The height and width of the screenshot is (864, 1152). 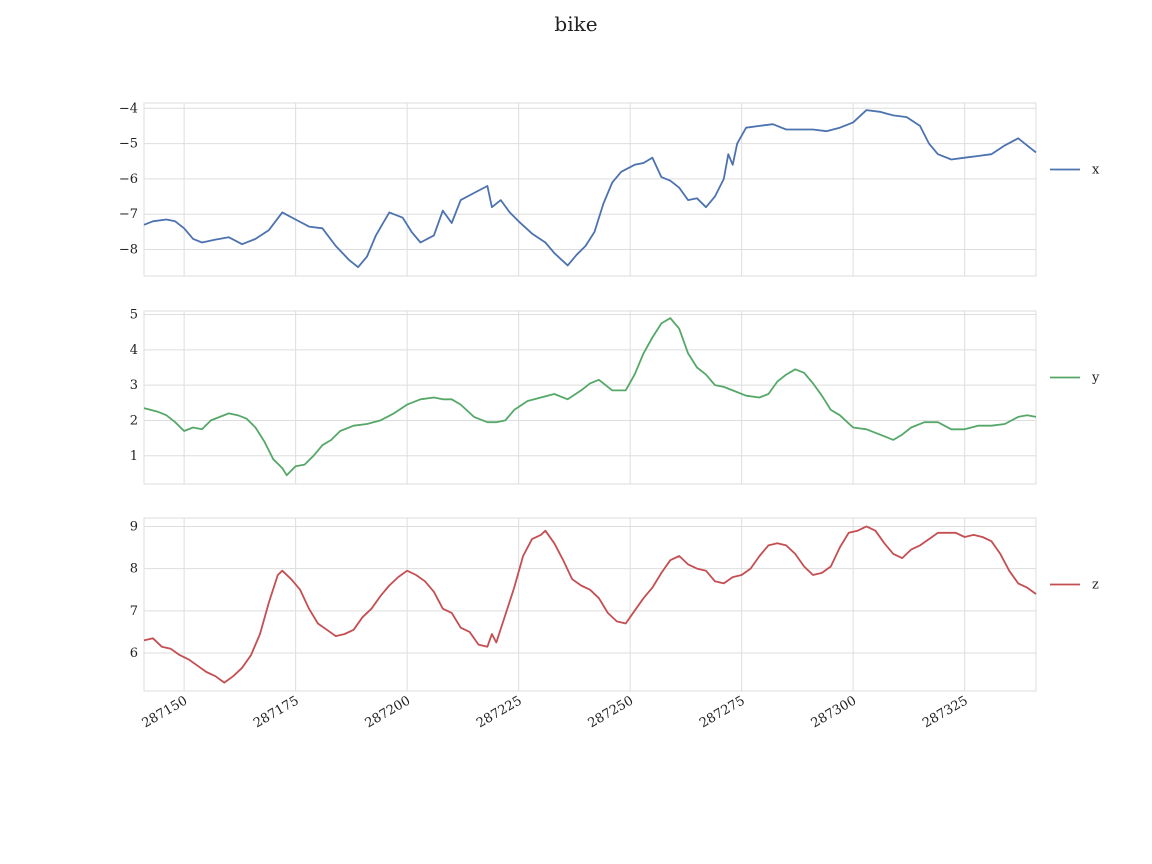 I want to click on x-tick-label: 287225, so click(x=499, y=712).